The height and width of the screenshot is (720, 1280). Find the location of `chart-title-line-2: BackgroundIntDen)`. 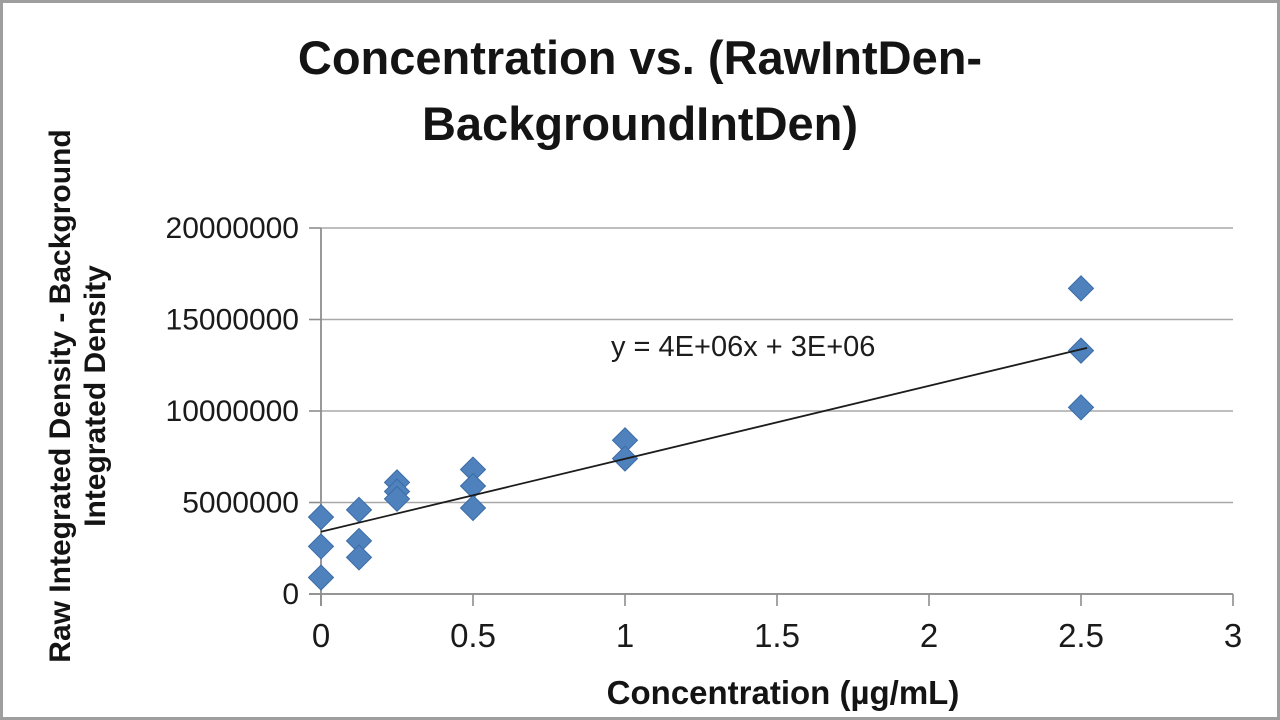

chart-title-line-2: BackgroundIntDen) is located at coordinates (640, 123).